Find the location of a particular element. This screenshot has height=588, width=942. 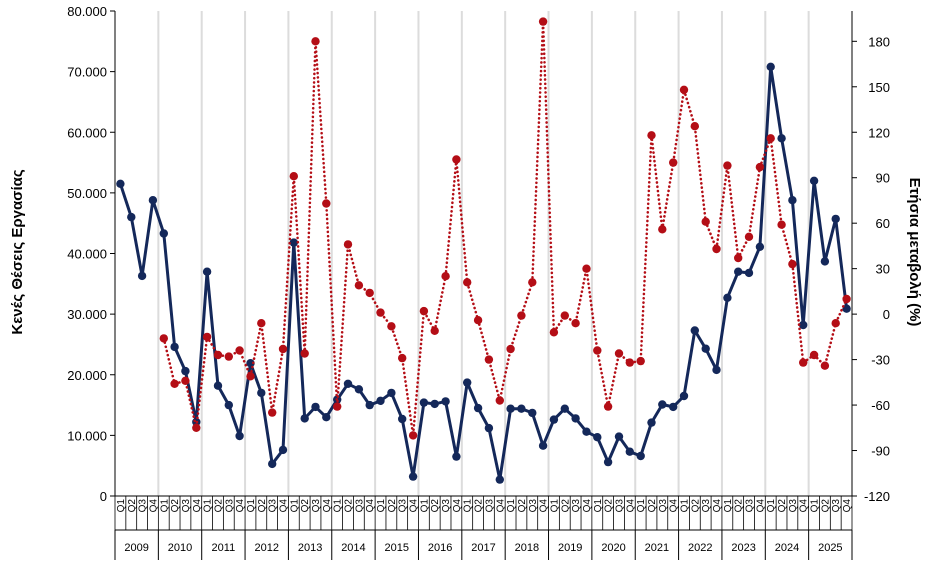

left-tick-label: 0 is located at coordinates (103, 496).